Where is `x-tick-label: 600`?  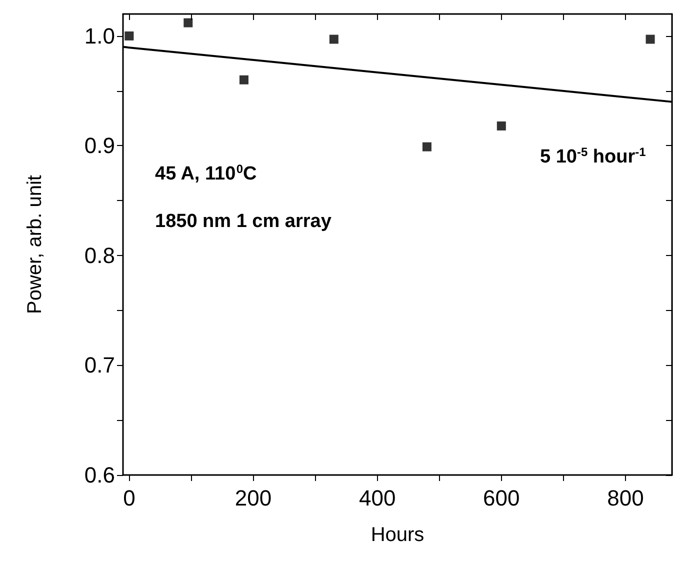
x-tick-label: 600 is located at coordinates (501, 498).